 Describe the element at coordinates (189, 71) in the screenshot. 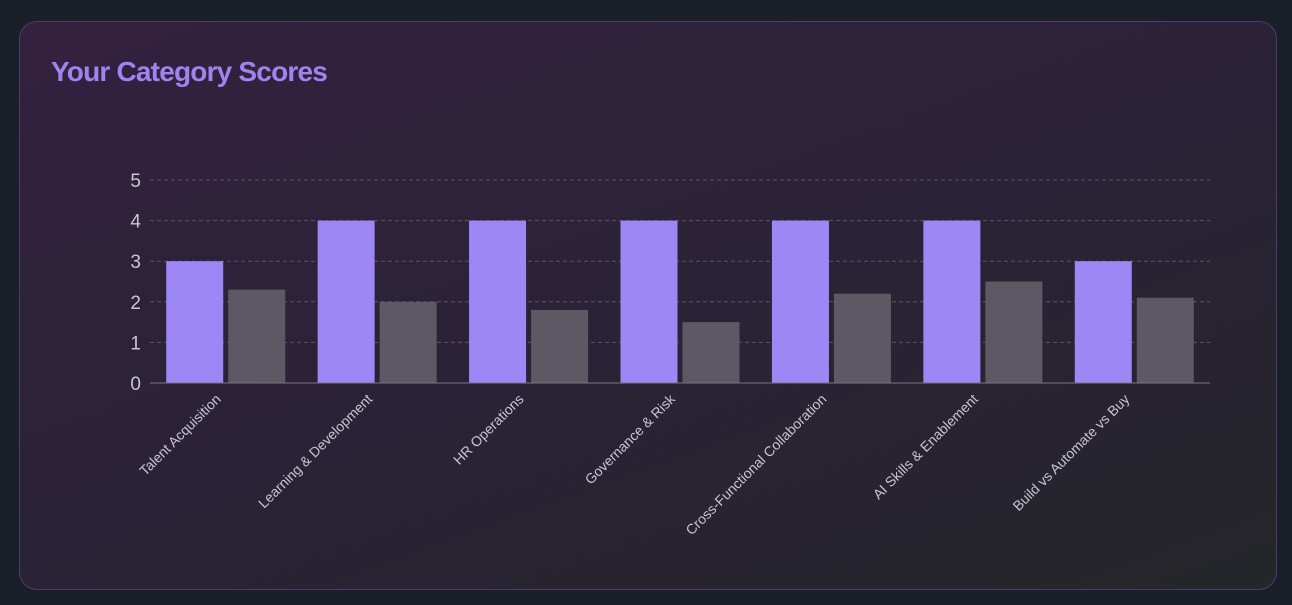

I see `card-title: Your Category Scores` at that location.